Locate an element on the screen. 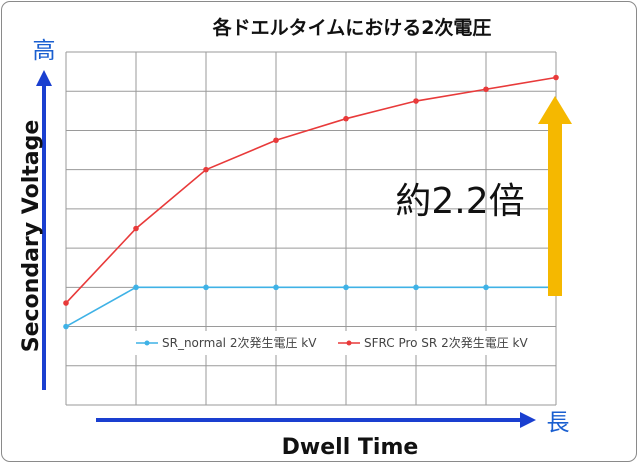 The image size is (640, 465). x-axis-label: Dwell Time is located at coordinates (350, 447).